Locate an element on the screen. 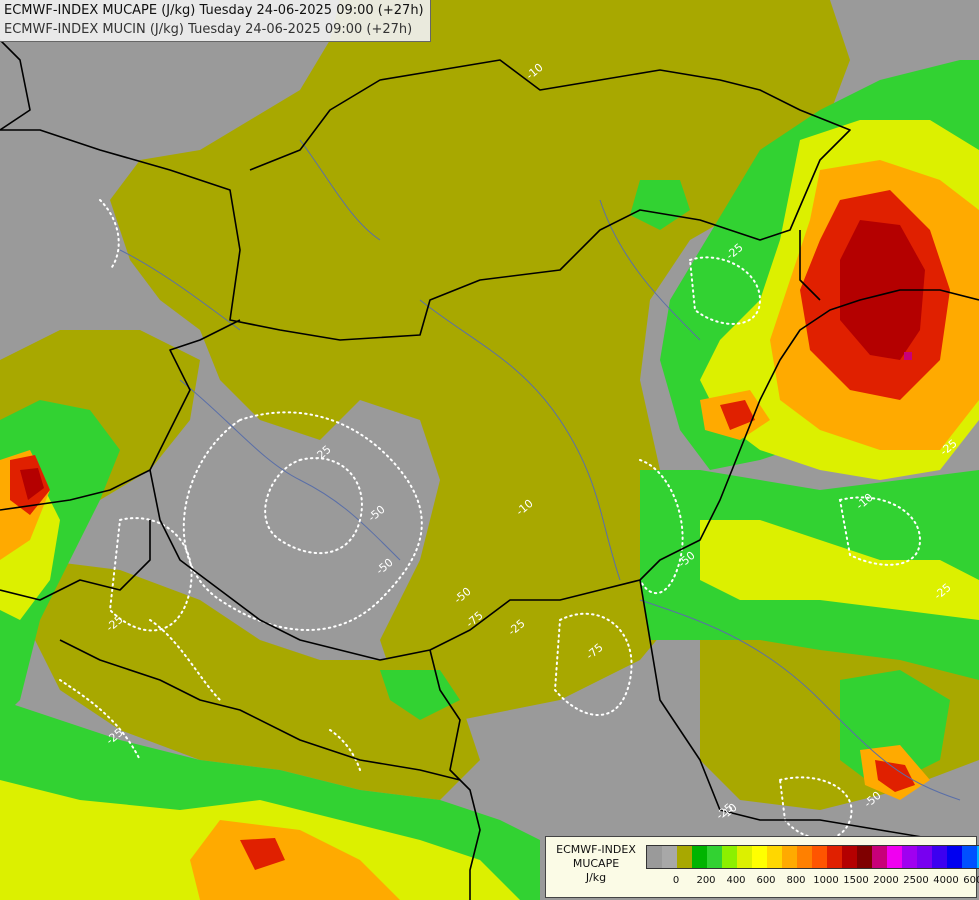 The height and width of the screenshot is (900, 979). green-patch-mid is located at coordinates (420, 695).